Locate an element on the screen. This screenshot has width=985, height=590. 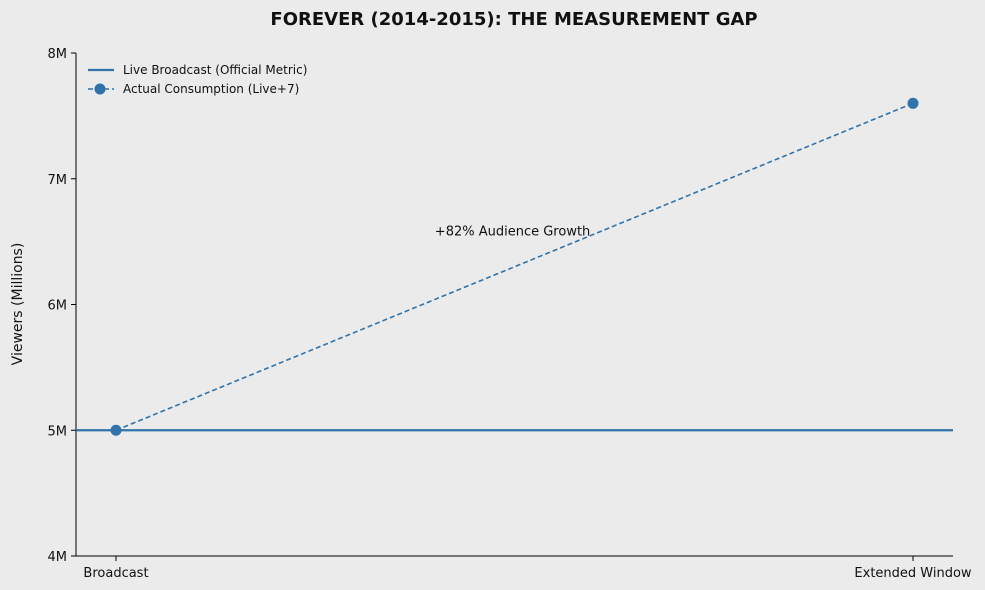
annotation-label: +82% Audience Growth is located at coordinates (513, 231).